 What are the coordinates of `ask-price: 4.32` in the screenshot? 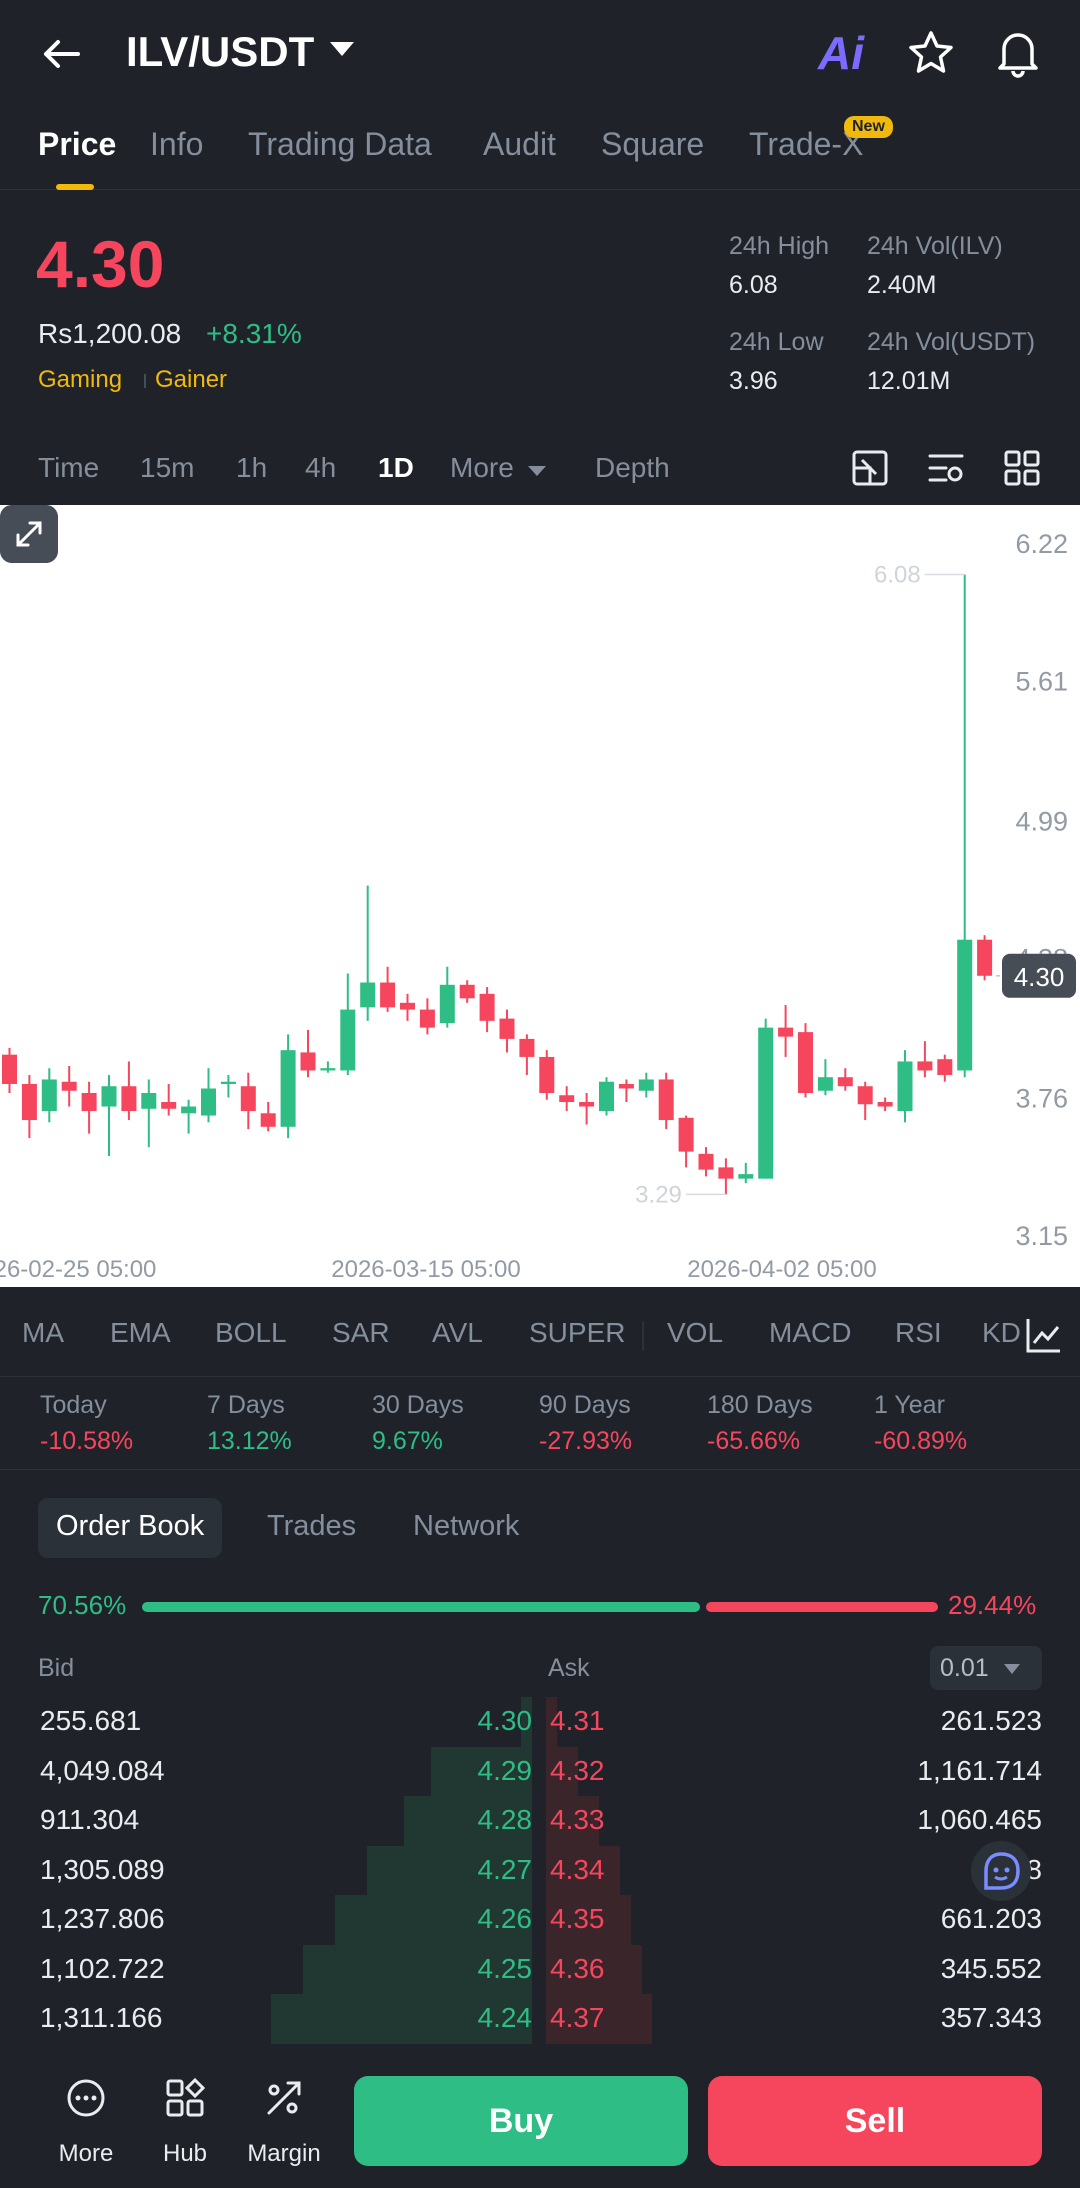 It's located at (577, 1770).